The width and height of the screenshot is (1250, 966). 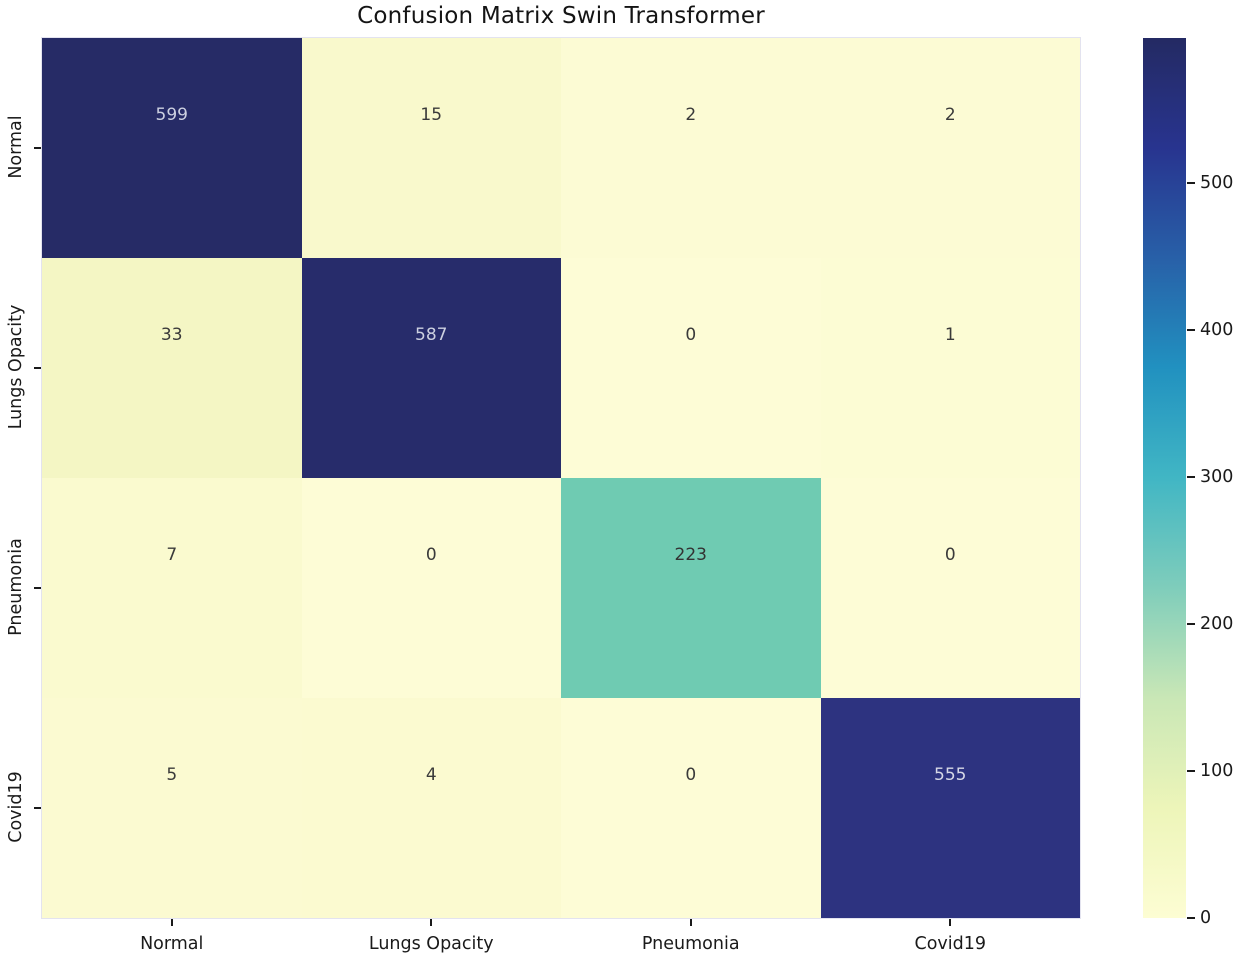 I want to click on colorbar-tick-label: 500, so click(x=1217, y=183).